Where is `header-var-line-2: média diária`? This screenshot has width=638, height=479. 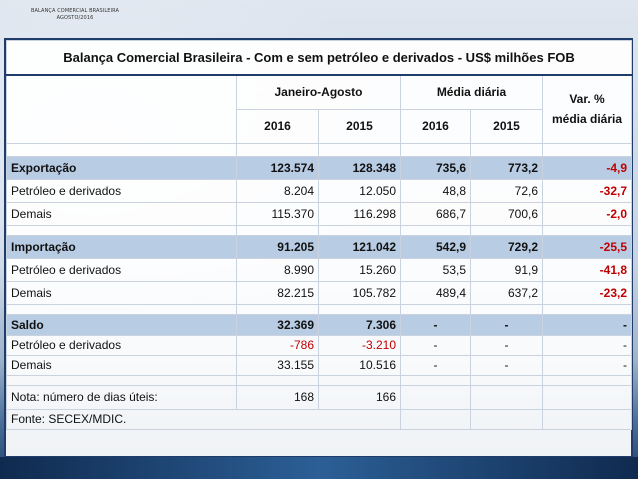 header-var-line-2: média diária is located at coordinates (587, 119).